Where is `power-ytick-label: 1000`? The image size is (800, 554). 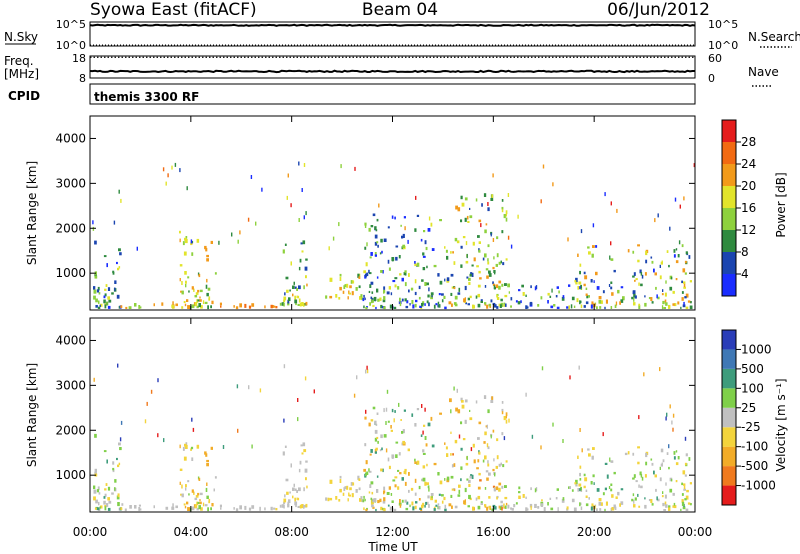
power-ytick-label: 1000 is located at coordinates (70, 273).